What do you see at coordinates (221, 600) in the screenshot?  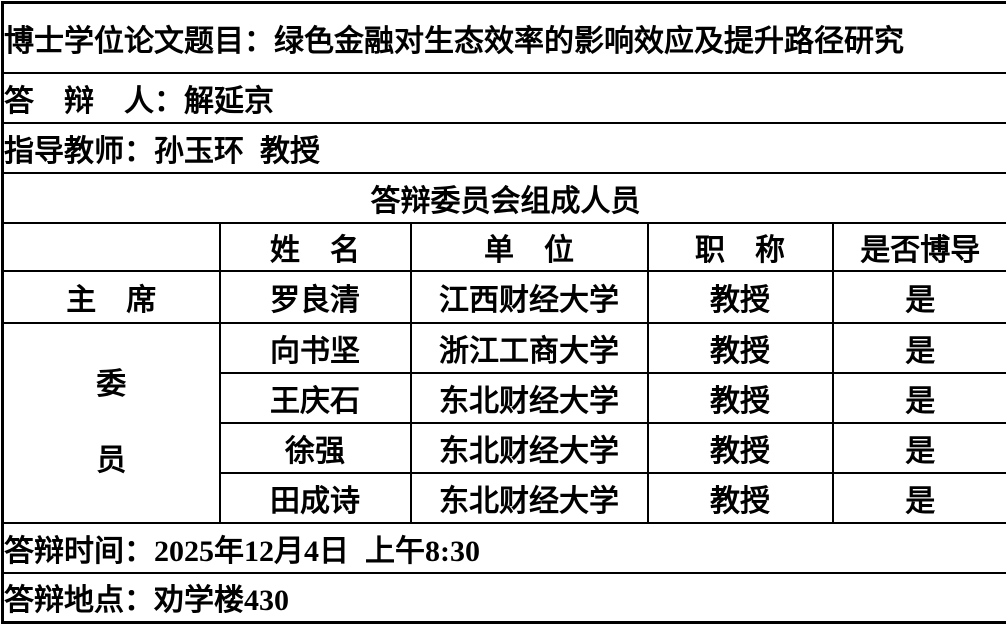 I see `defense-location: 劝学楼430` at bounding box center [221, 600].